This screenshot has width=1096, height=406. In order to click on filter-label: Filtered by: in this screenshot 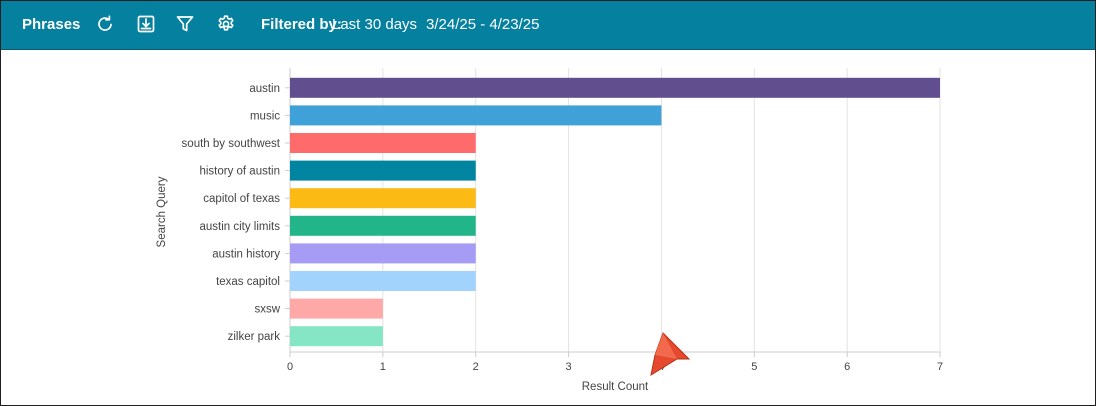, I will do `click(301, 24)`.